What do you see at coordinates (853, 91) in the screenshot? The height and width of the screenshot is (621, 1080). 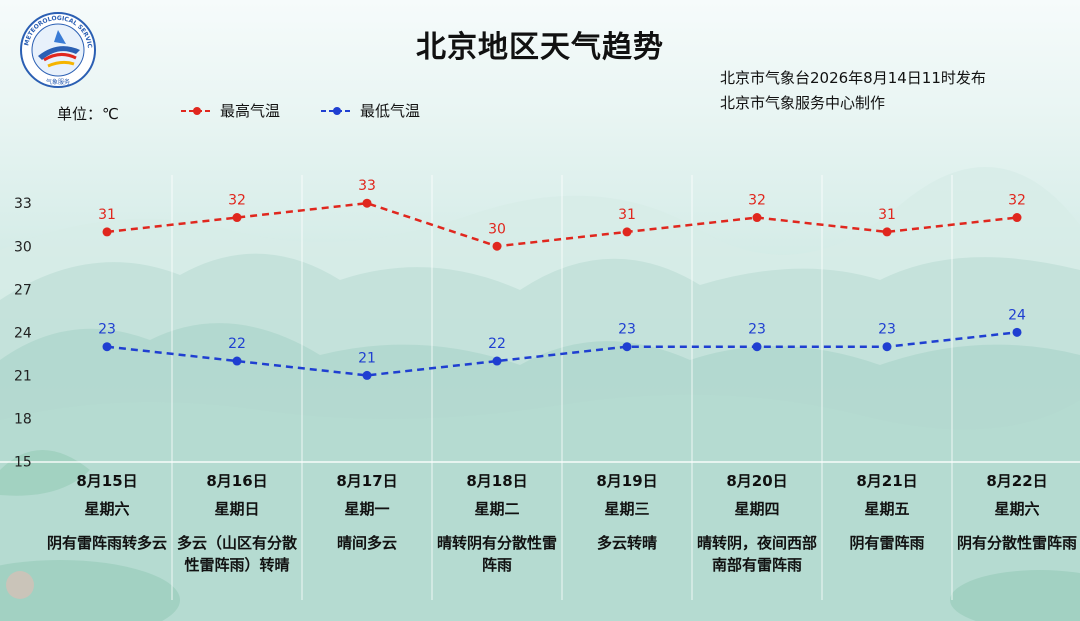 I see `publisher-info: 北京市气象台2026年8月14日11时发布 北京市气象服务中心制作` at bounding box center [853, 91].